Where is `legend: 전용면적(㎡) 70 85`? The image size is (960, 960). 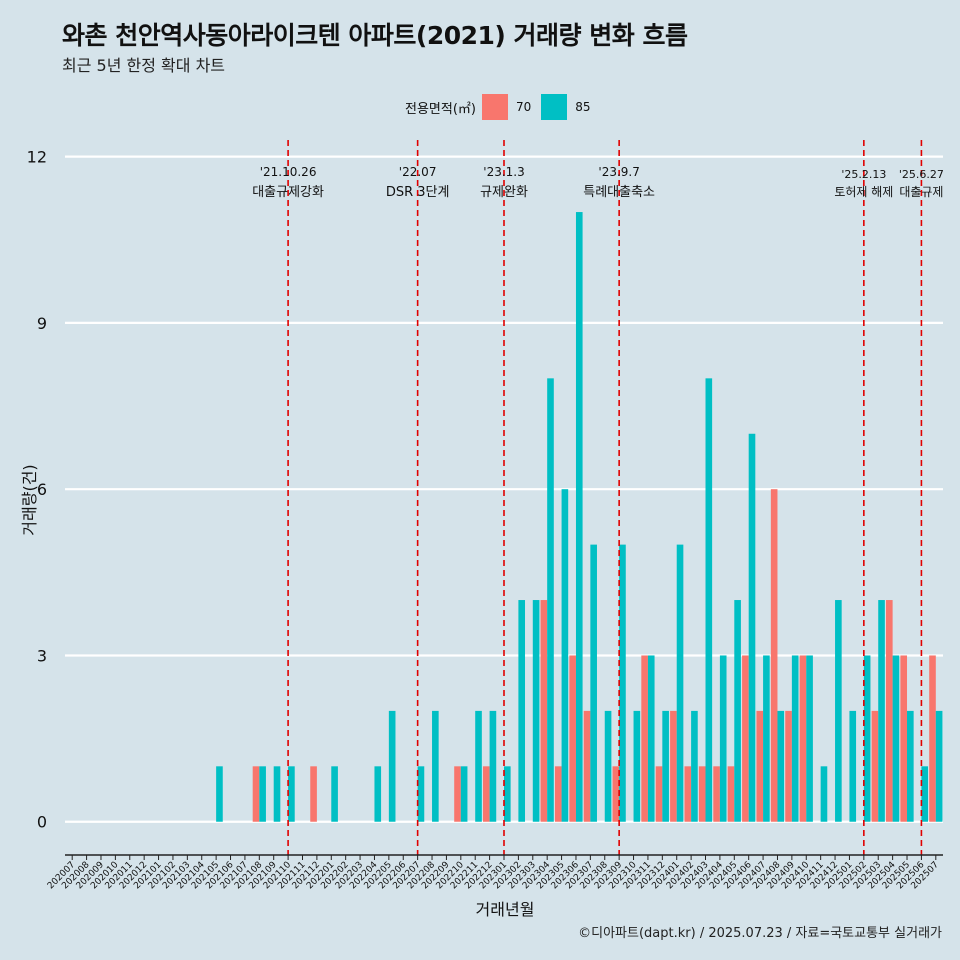
legend: 전용면적(㎡) 70 85 is located at coordinates (503, 107).